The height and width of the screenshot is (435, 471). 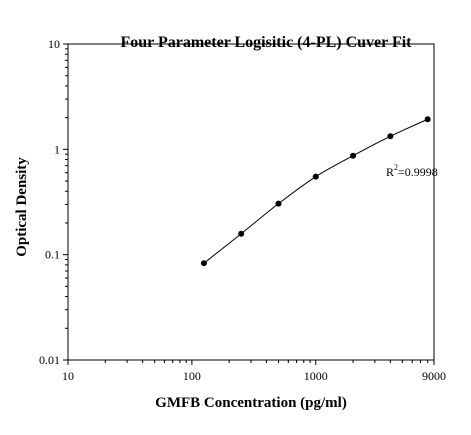 I want to click on x-tick-label: 9000, so click(x=434, y=376).